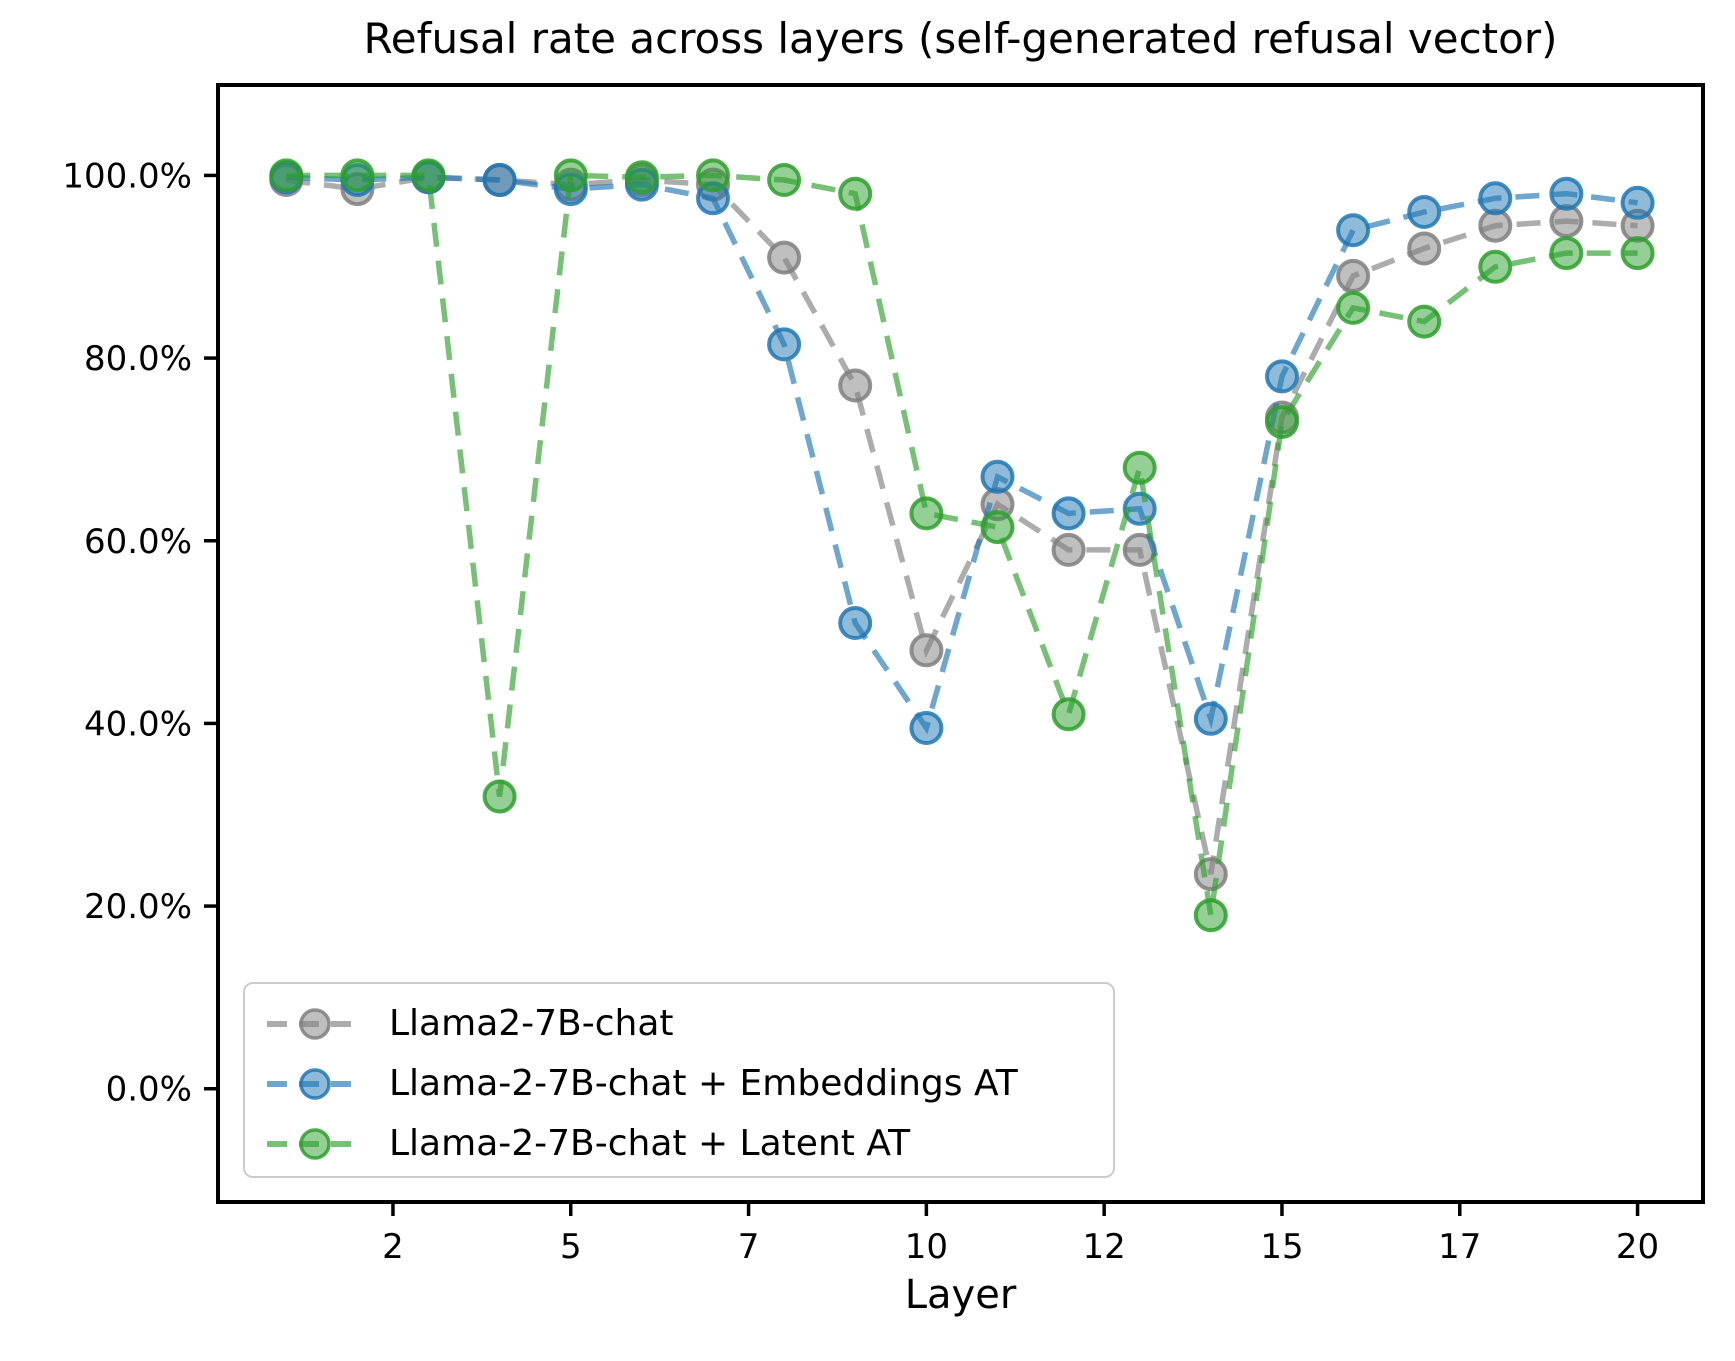 This screenshot has width=1735, height=1361. I want to click on legend-swatch-gray, so click(315, 1024).